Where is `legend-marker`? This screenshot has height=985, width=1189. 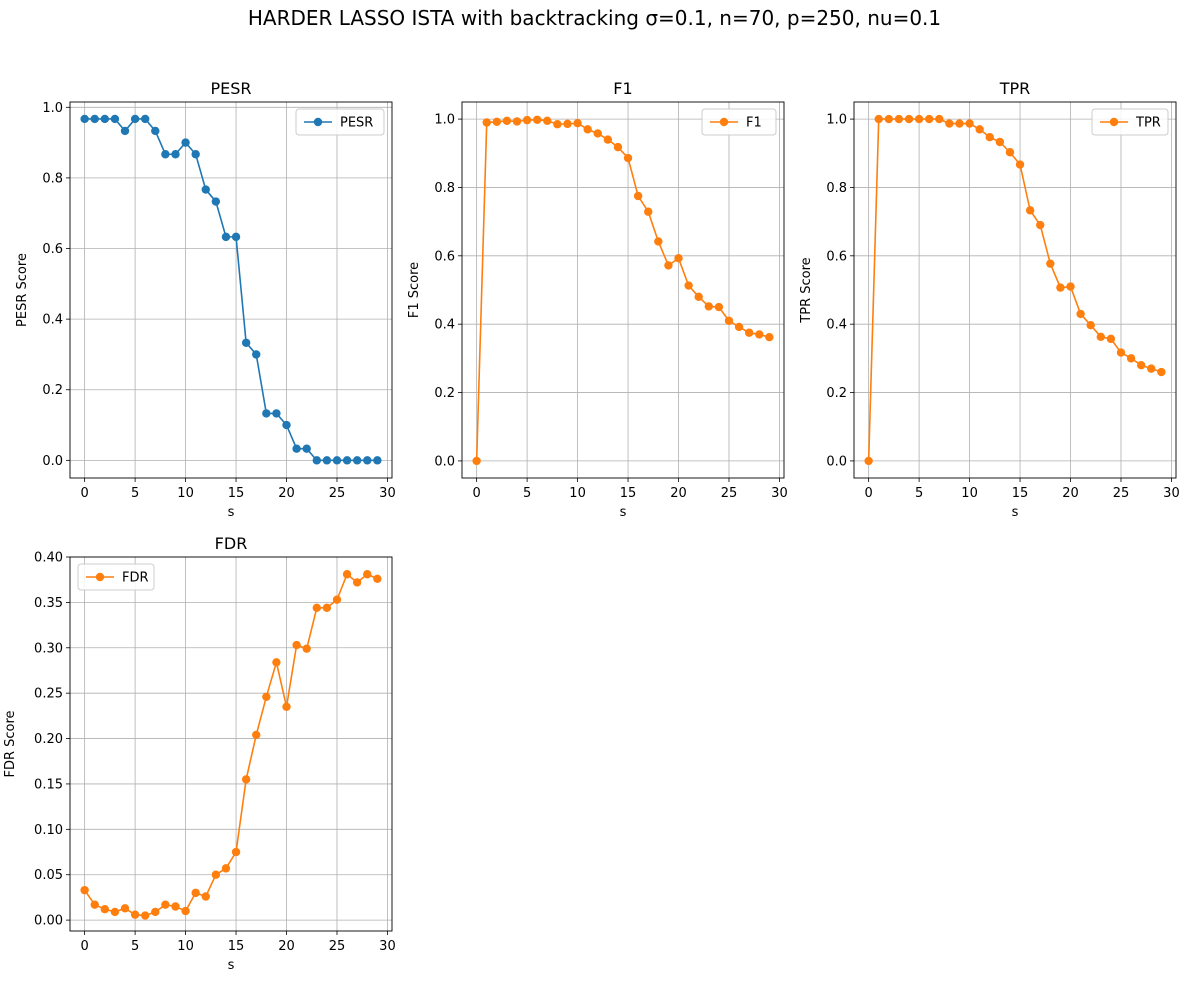
legend-marker is located at coordinates (100, 577).